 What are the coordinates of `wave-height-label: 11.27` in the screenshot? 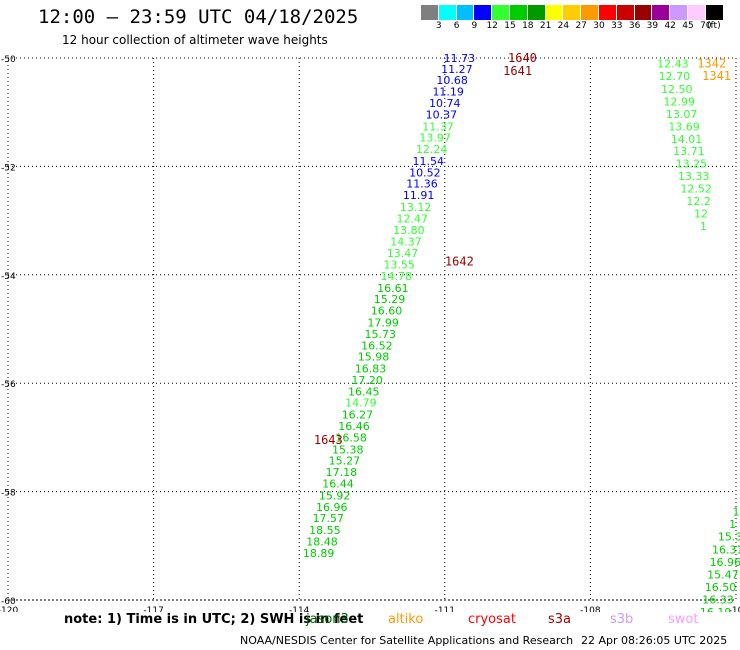 It's located at (457, 69).